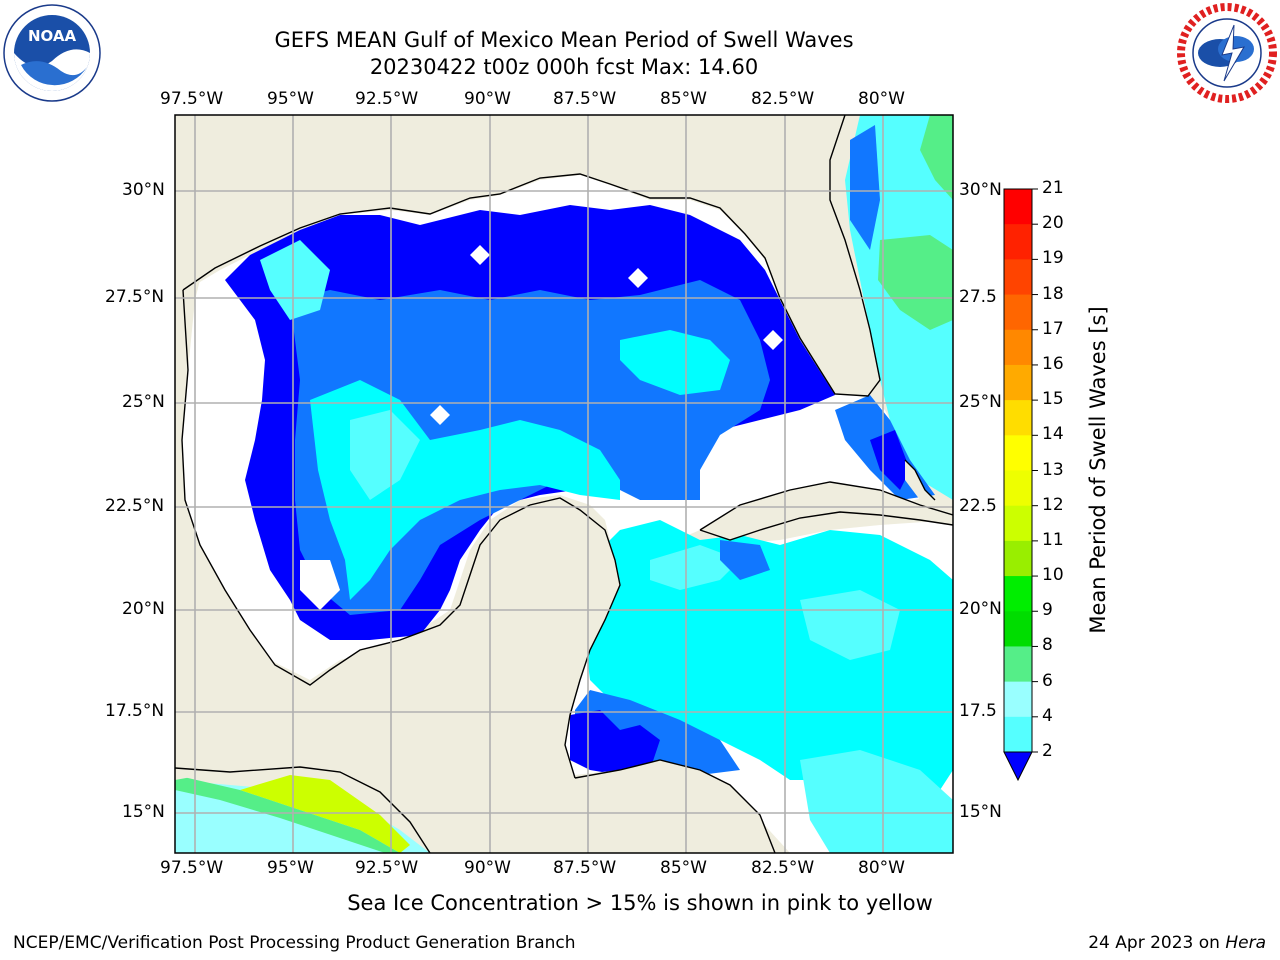  I want to click on florida-deep-blue, so click(890, 460).